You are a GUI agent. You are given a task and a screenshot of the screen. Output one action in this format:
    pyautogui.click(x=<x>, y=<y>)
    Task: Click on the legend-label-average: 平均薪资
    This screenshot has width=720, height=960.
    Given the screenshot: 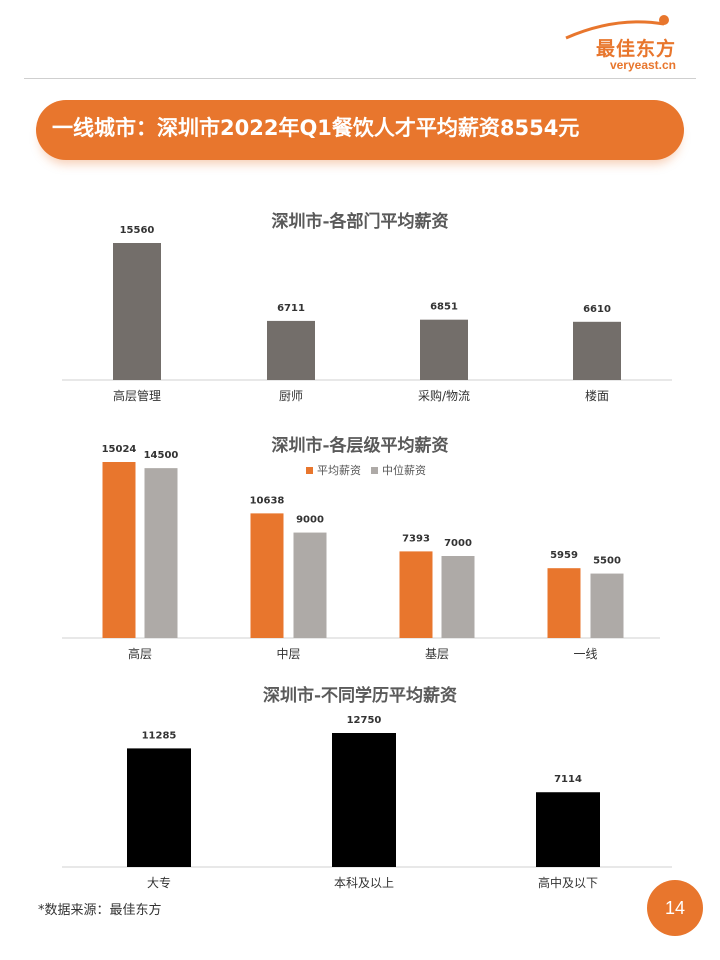 What is the action you would take?
    pyautogui.click(x=339, y=470)
    